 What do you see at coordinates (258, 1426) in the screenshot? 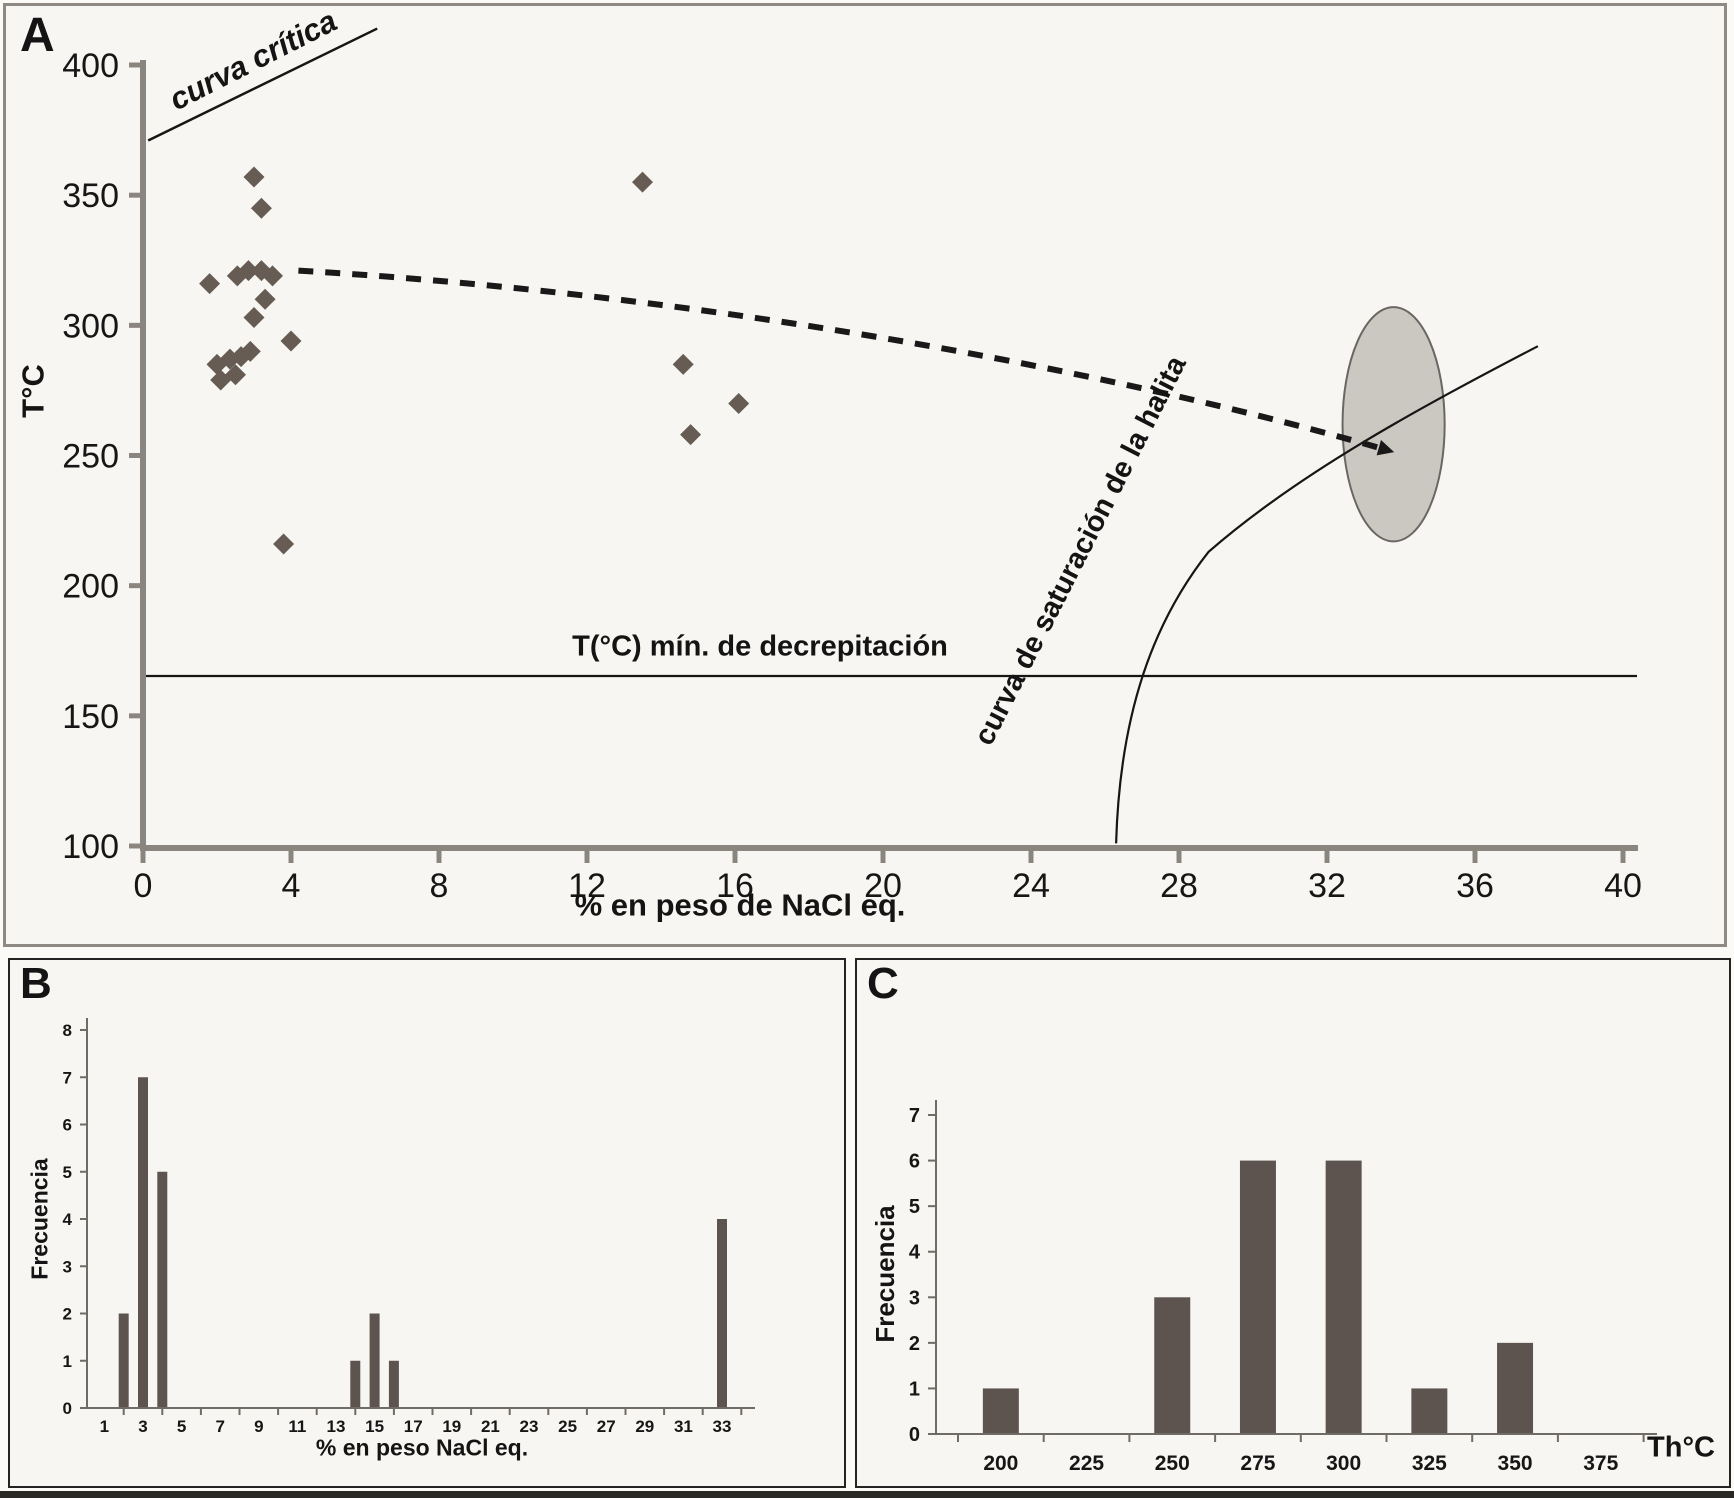
I see `x-tick-label: 9` at bounding box center [258, 1426].